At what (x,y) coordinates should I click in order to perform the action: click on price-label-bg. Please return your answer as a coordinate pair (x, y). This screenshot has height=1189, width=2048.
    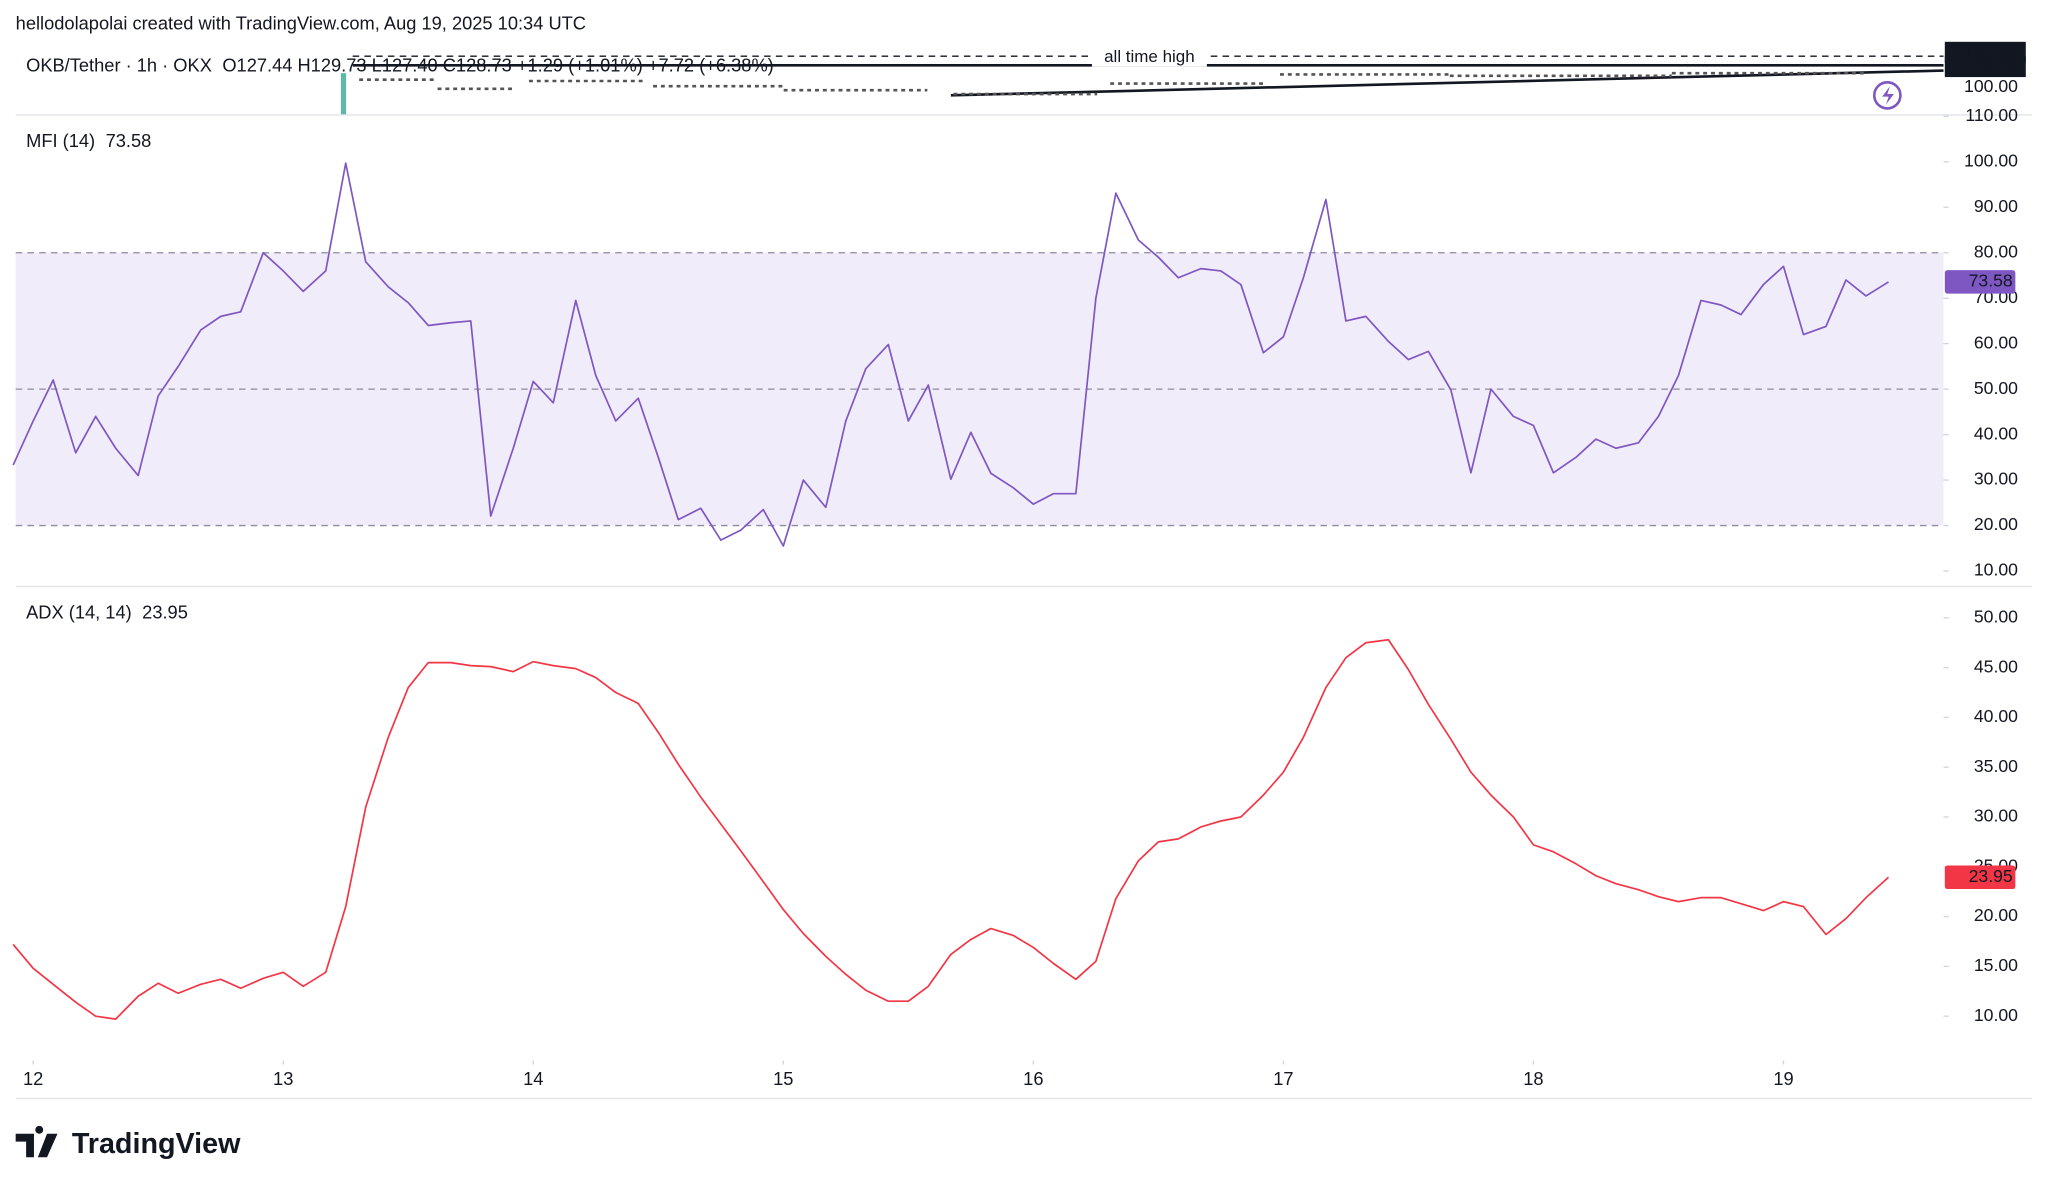
    Looking at the image, I should click on (1985, 67).